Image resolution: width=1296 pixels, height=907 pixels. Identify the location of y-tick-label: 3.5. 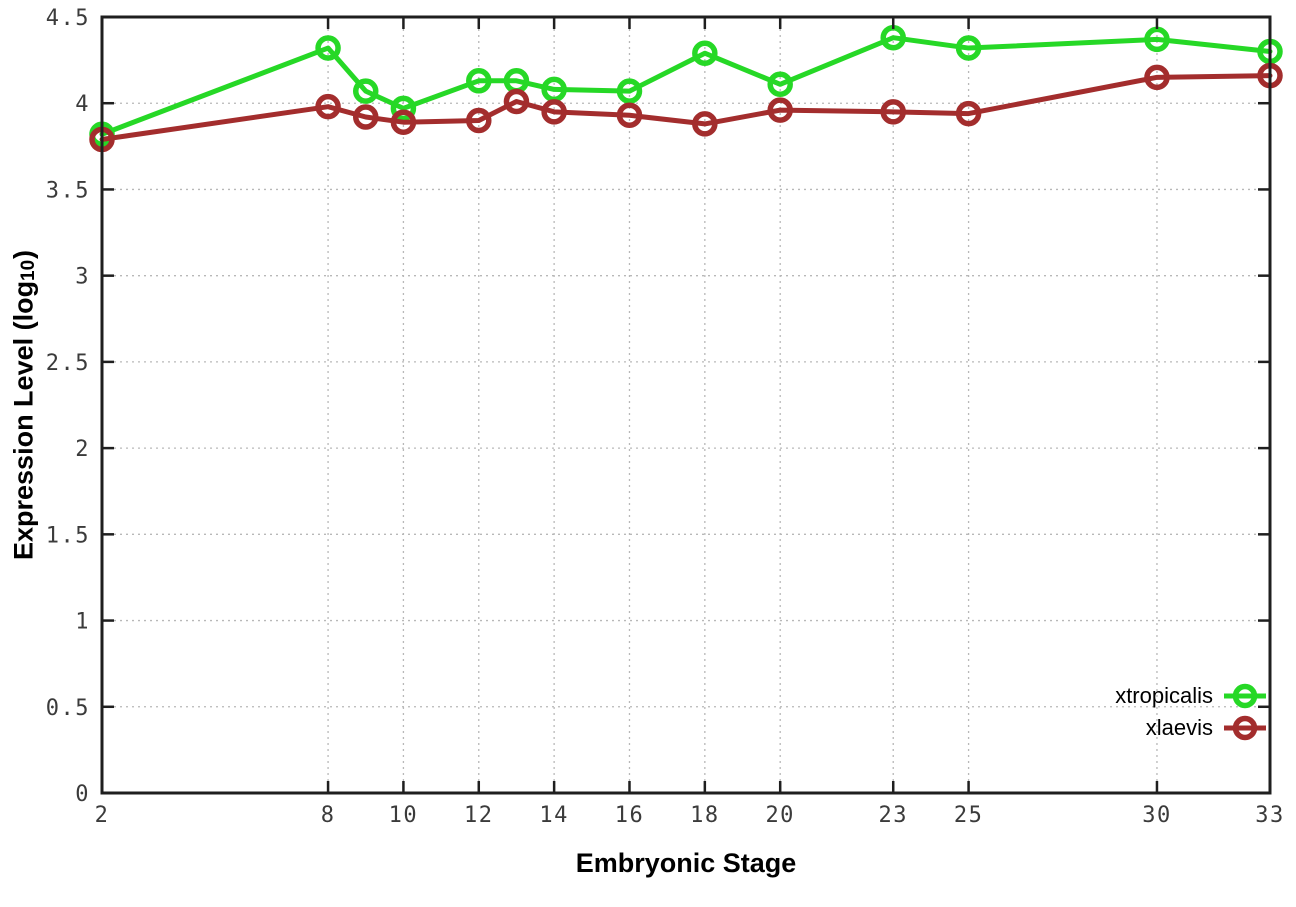
(68, 190).